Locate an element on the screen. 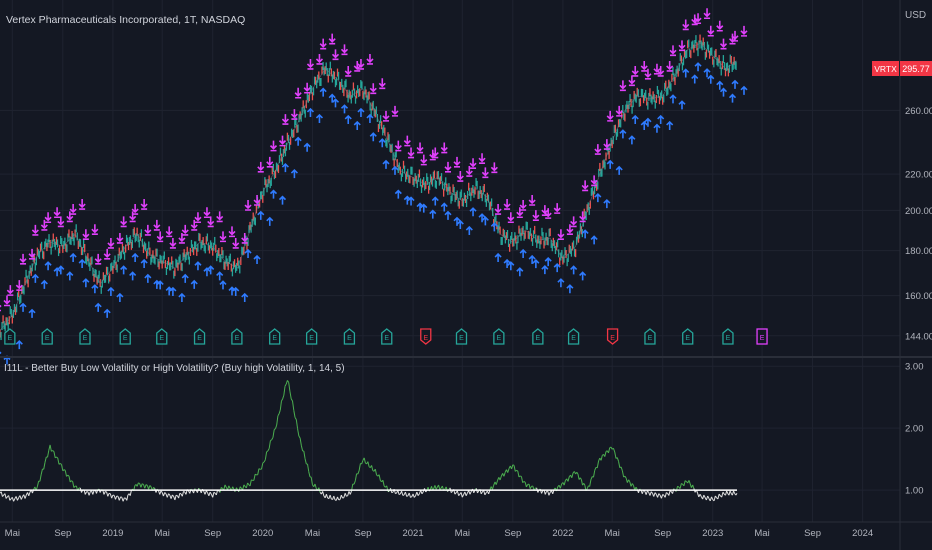 The image size is (932, 550). indicator-tick-label: 1.00 is located at coordinates (914, 491).